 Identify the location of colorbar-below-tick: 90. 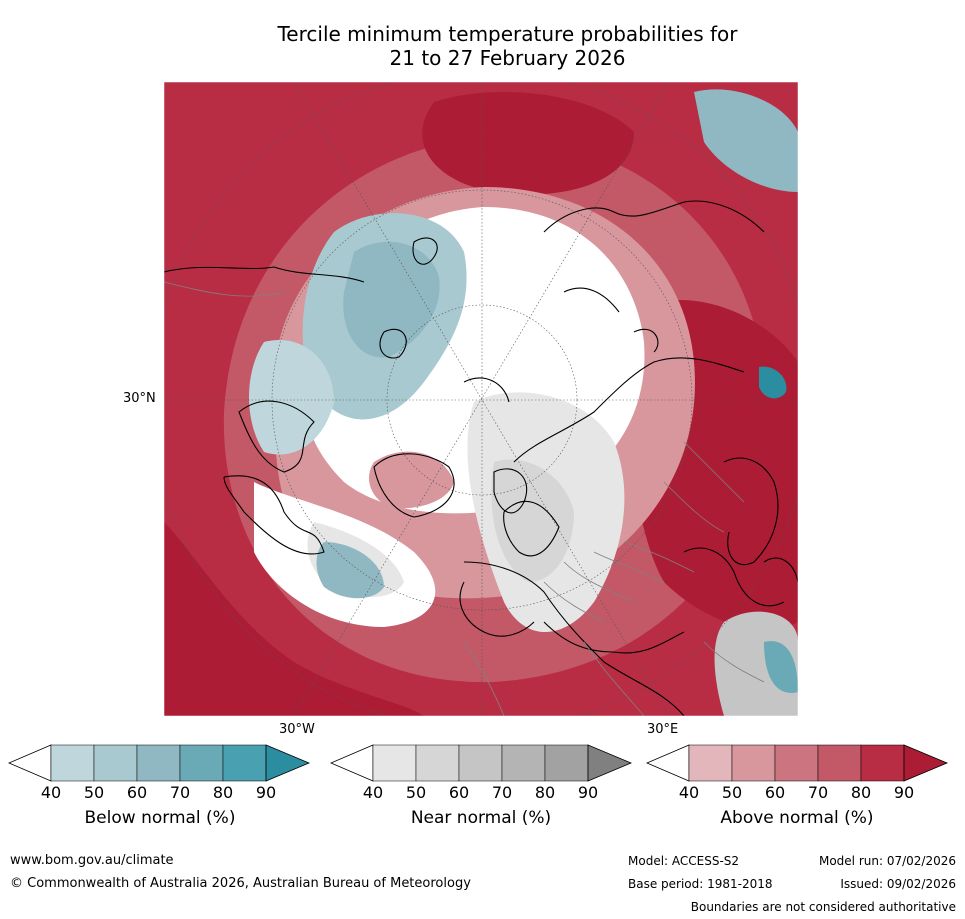
(266, 792).